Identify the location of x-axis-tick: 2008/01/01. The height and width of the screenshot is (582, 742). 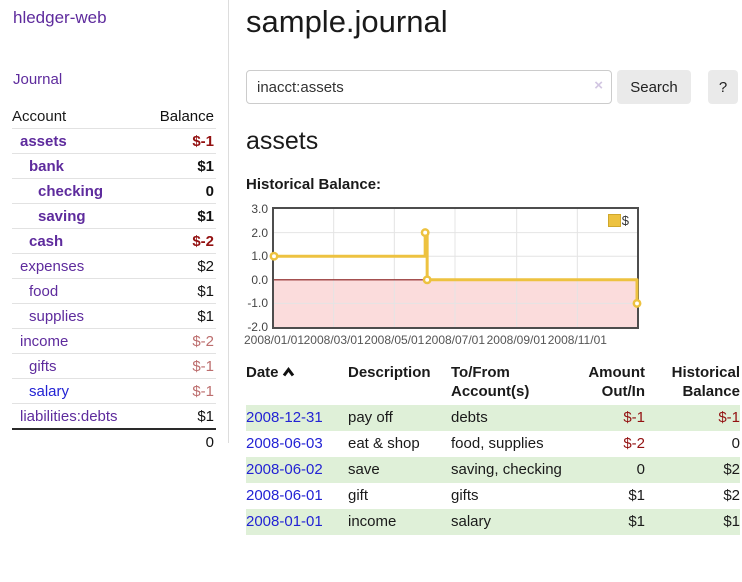
(274, 340).